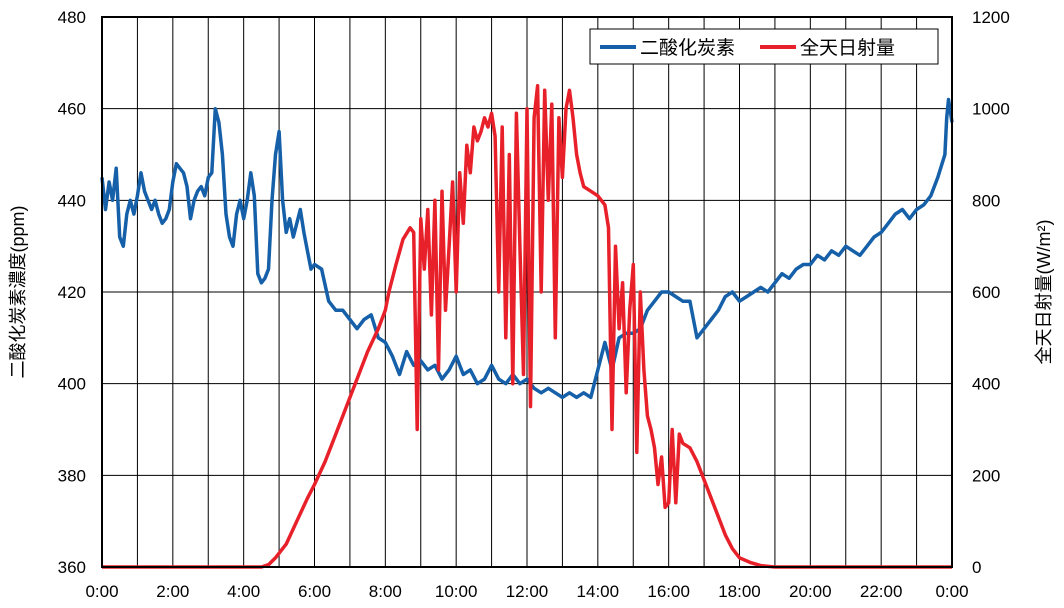 The height and width of the screenshot is (608, 1064). Describe the element at coordinates (598, 591) in the screenshot. I see `x-tick-label: 14:00` at that location.